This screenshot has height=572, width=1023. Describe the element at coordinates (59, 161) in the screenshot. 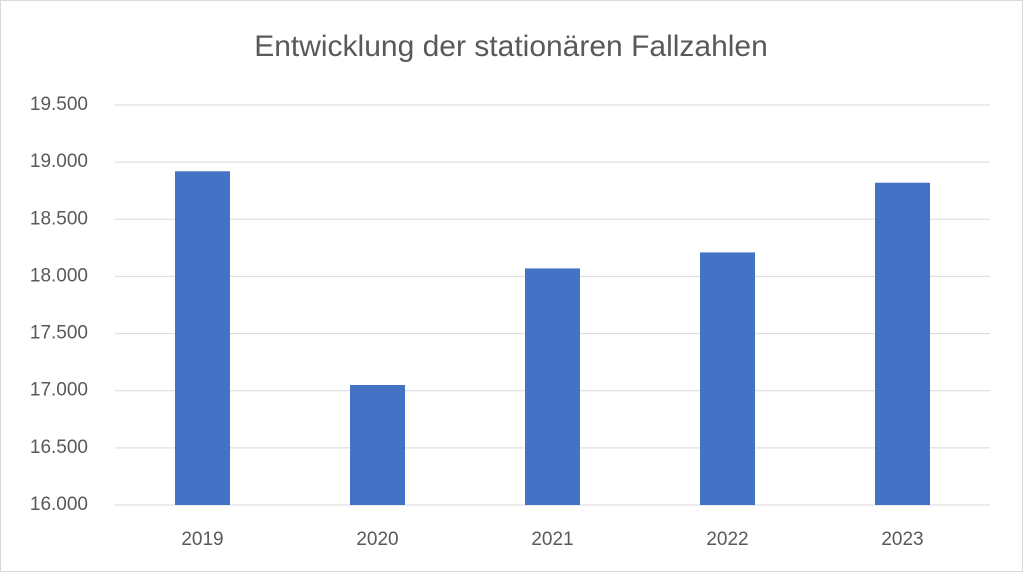

I see `y-tick-label: 19.000` at that location.